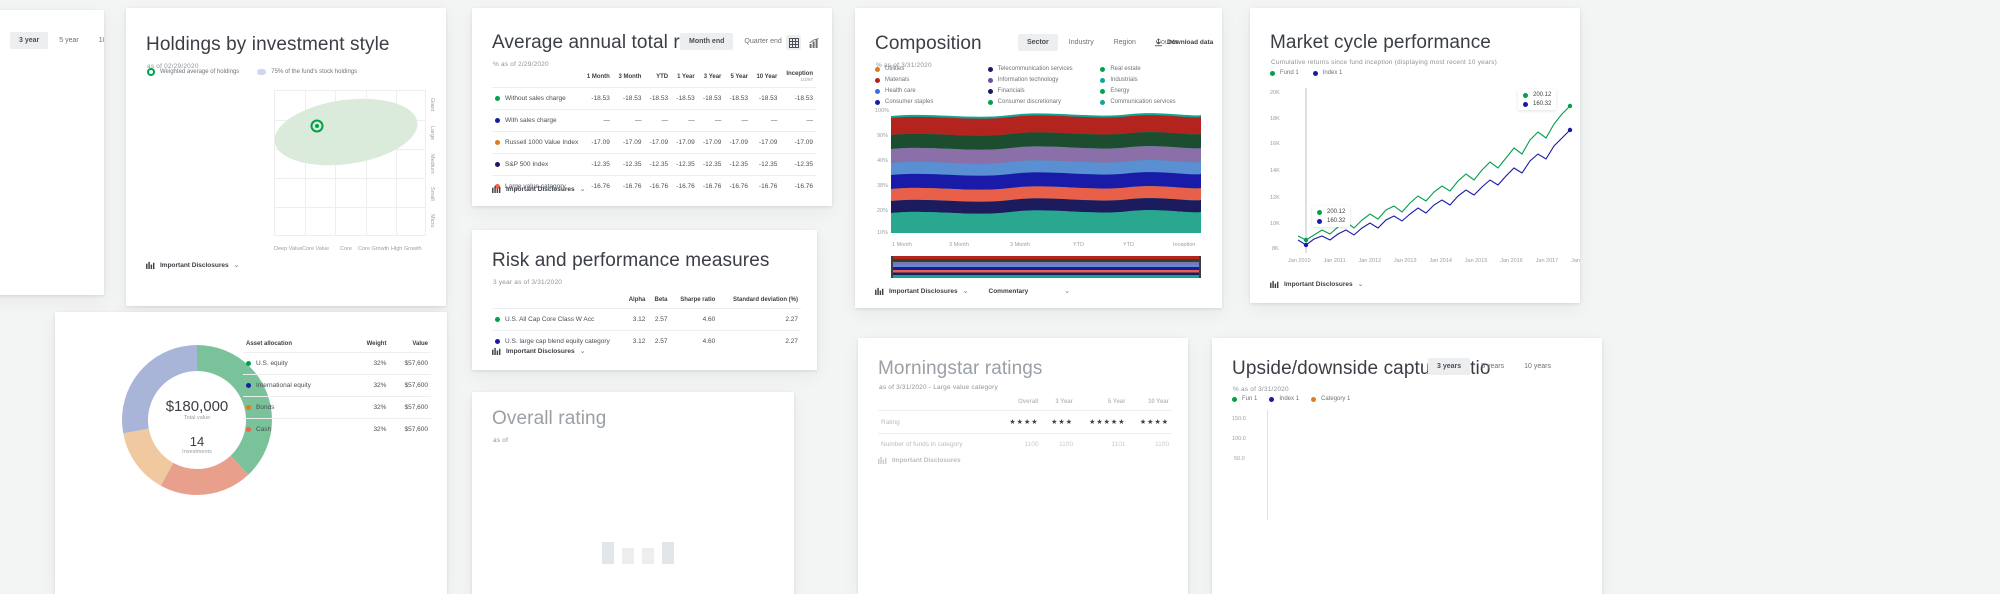  What do you see at coordinates (763, 41) in the screenshot?
I see `toggle-quarter-end: Quarter end` at bounding box center [763, 41].